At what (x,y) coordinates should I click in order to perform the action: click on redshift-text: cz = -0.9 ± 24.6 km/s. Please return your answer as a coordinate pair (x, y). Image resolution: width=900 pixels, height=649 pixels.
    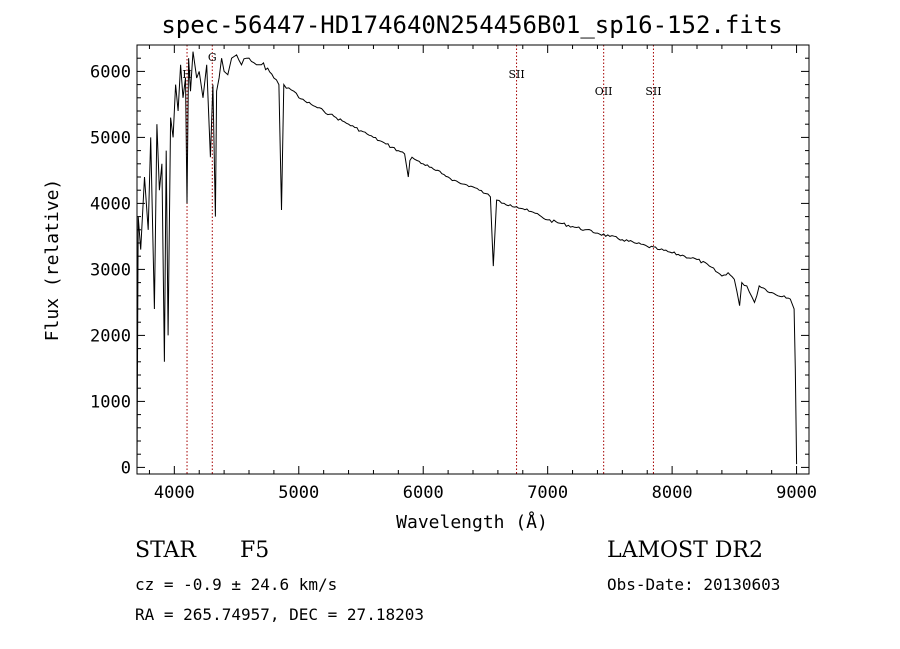
    Looking at the image, I should click on (236, 584).